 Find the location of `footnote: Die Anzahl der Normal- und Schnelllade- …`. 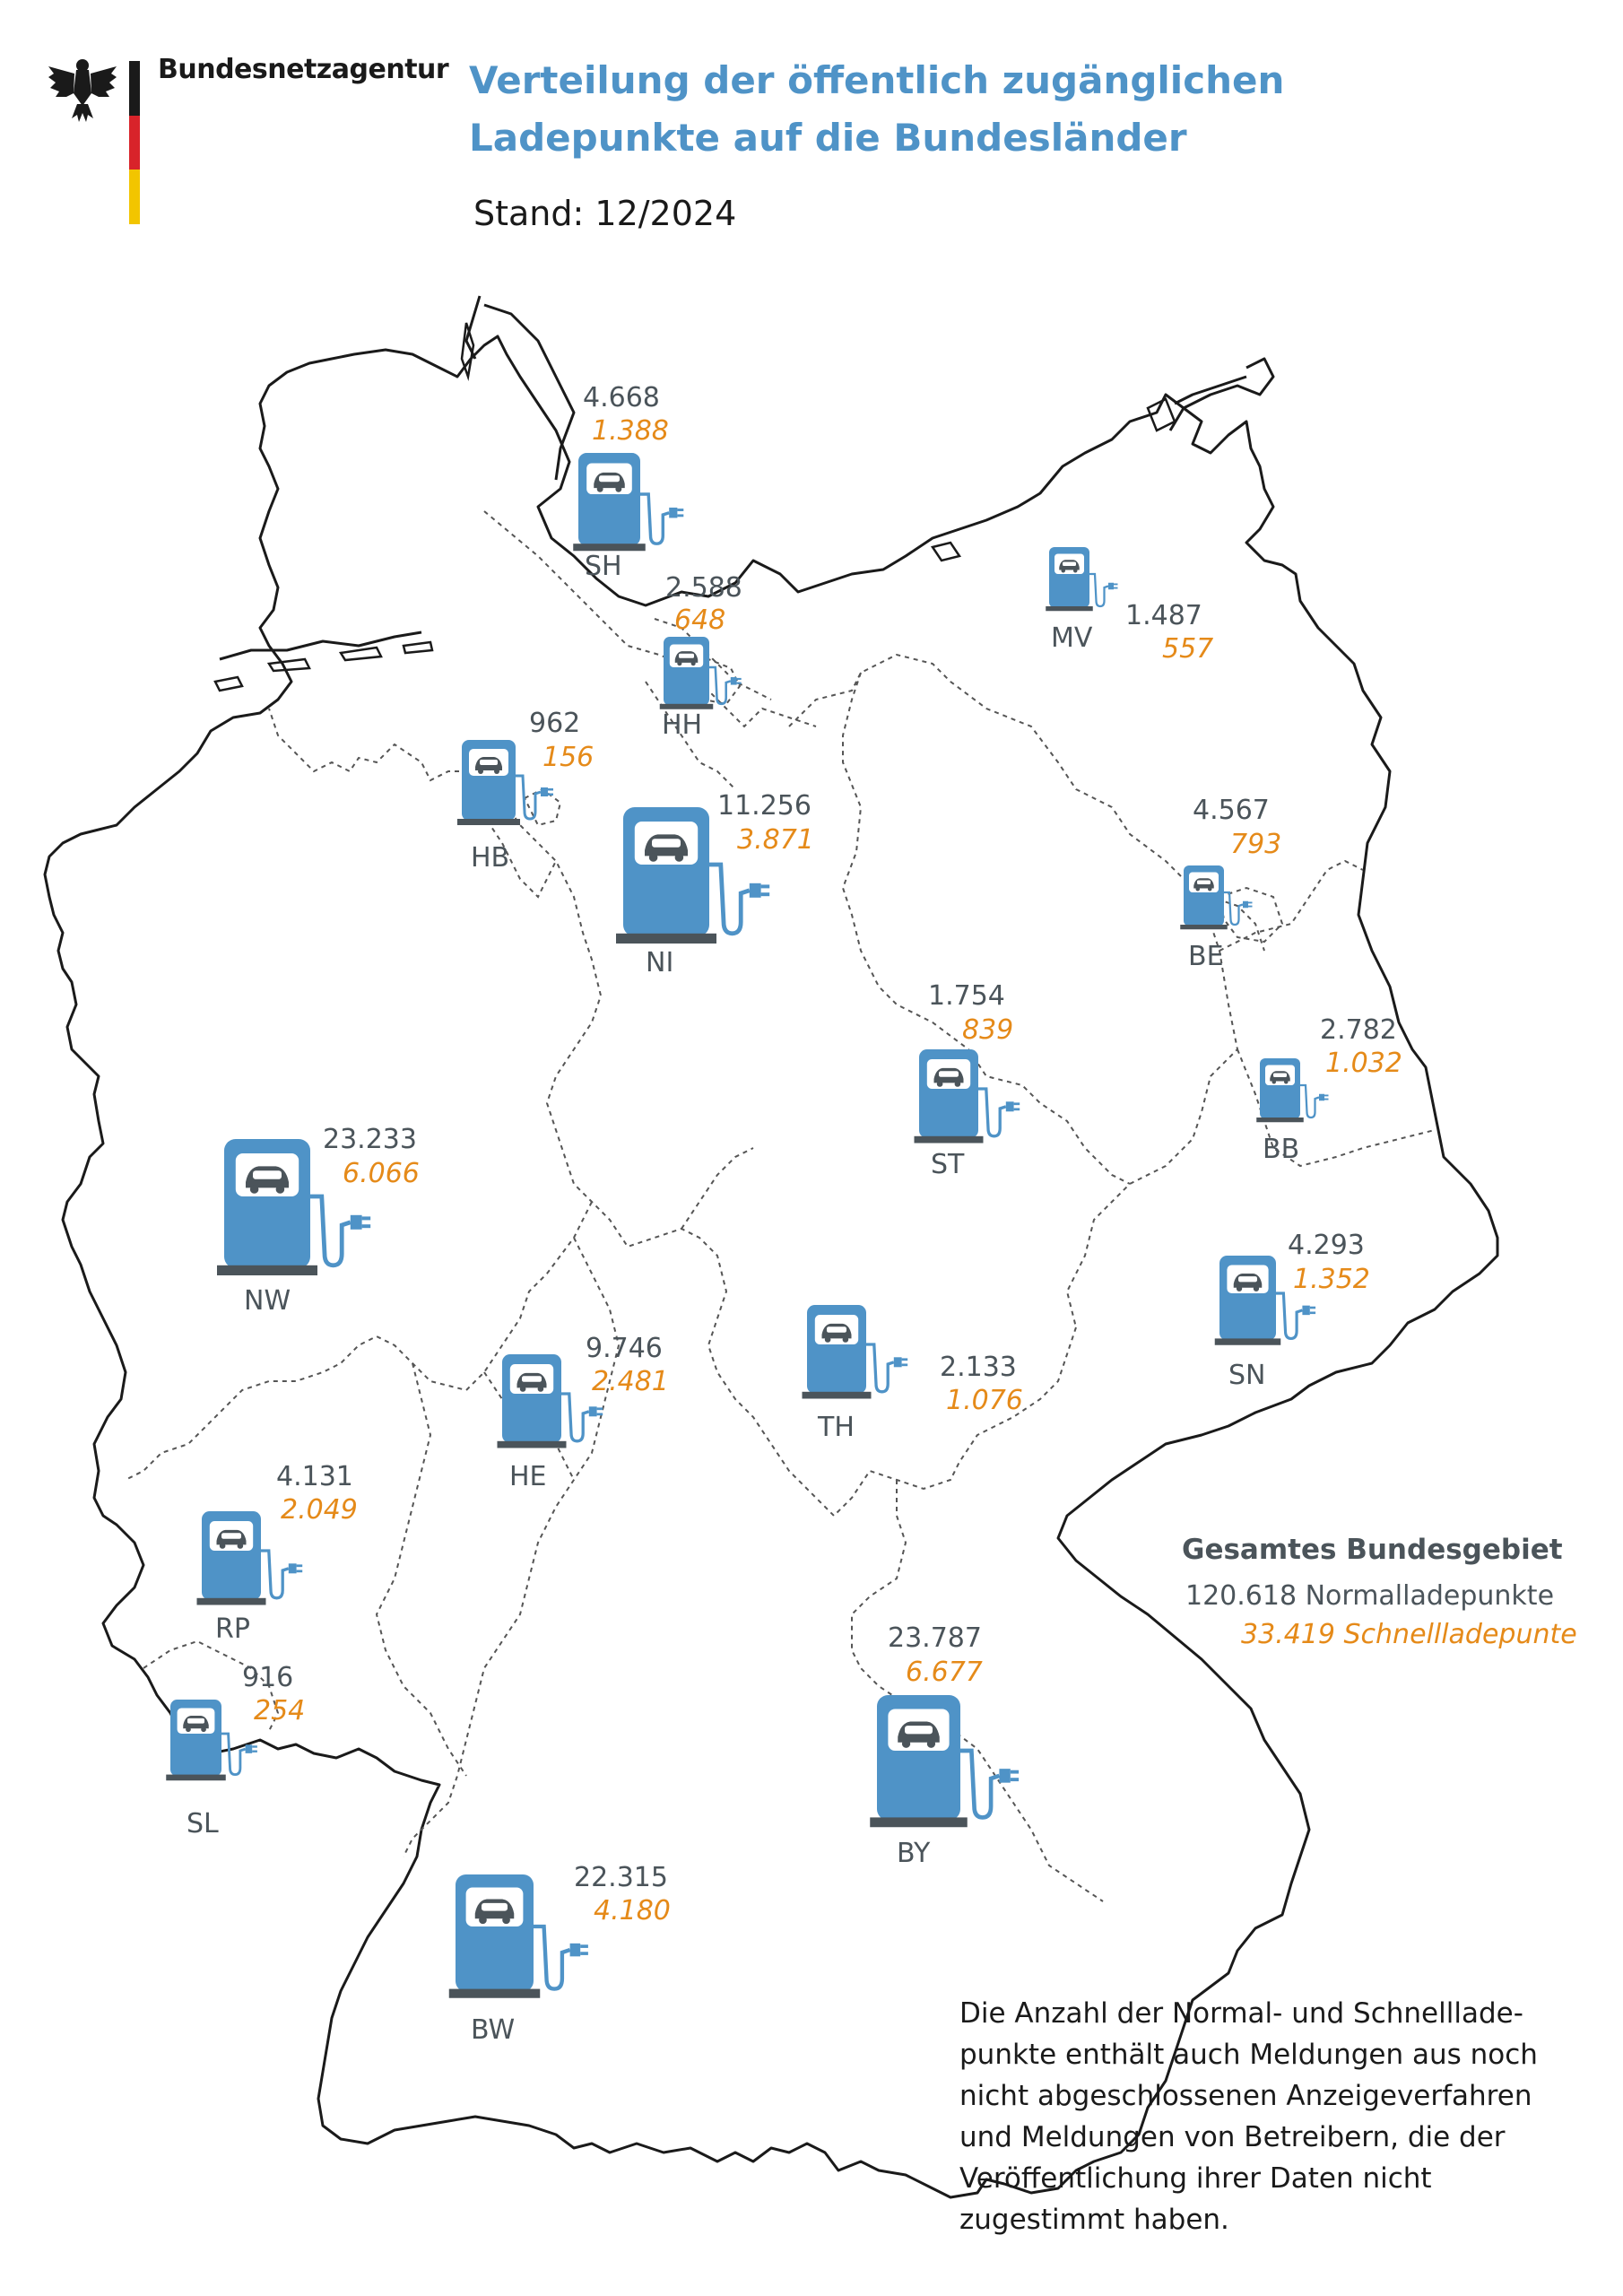

footnote: Die Anzahl der Normal- und Schnelllade- … is located at coordinates (1273, 2116).